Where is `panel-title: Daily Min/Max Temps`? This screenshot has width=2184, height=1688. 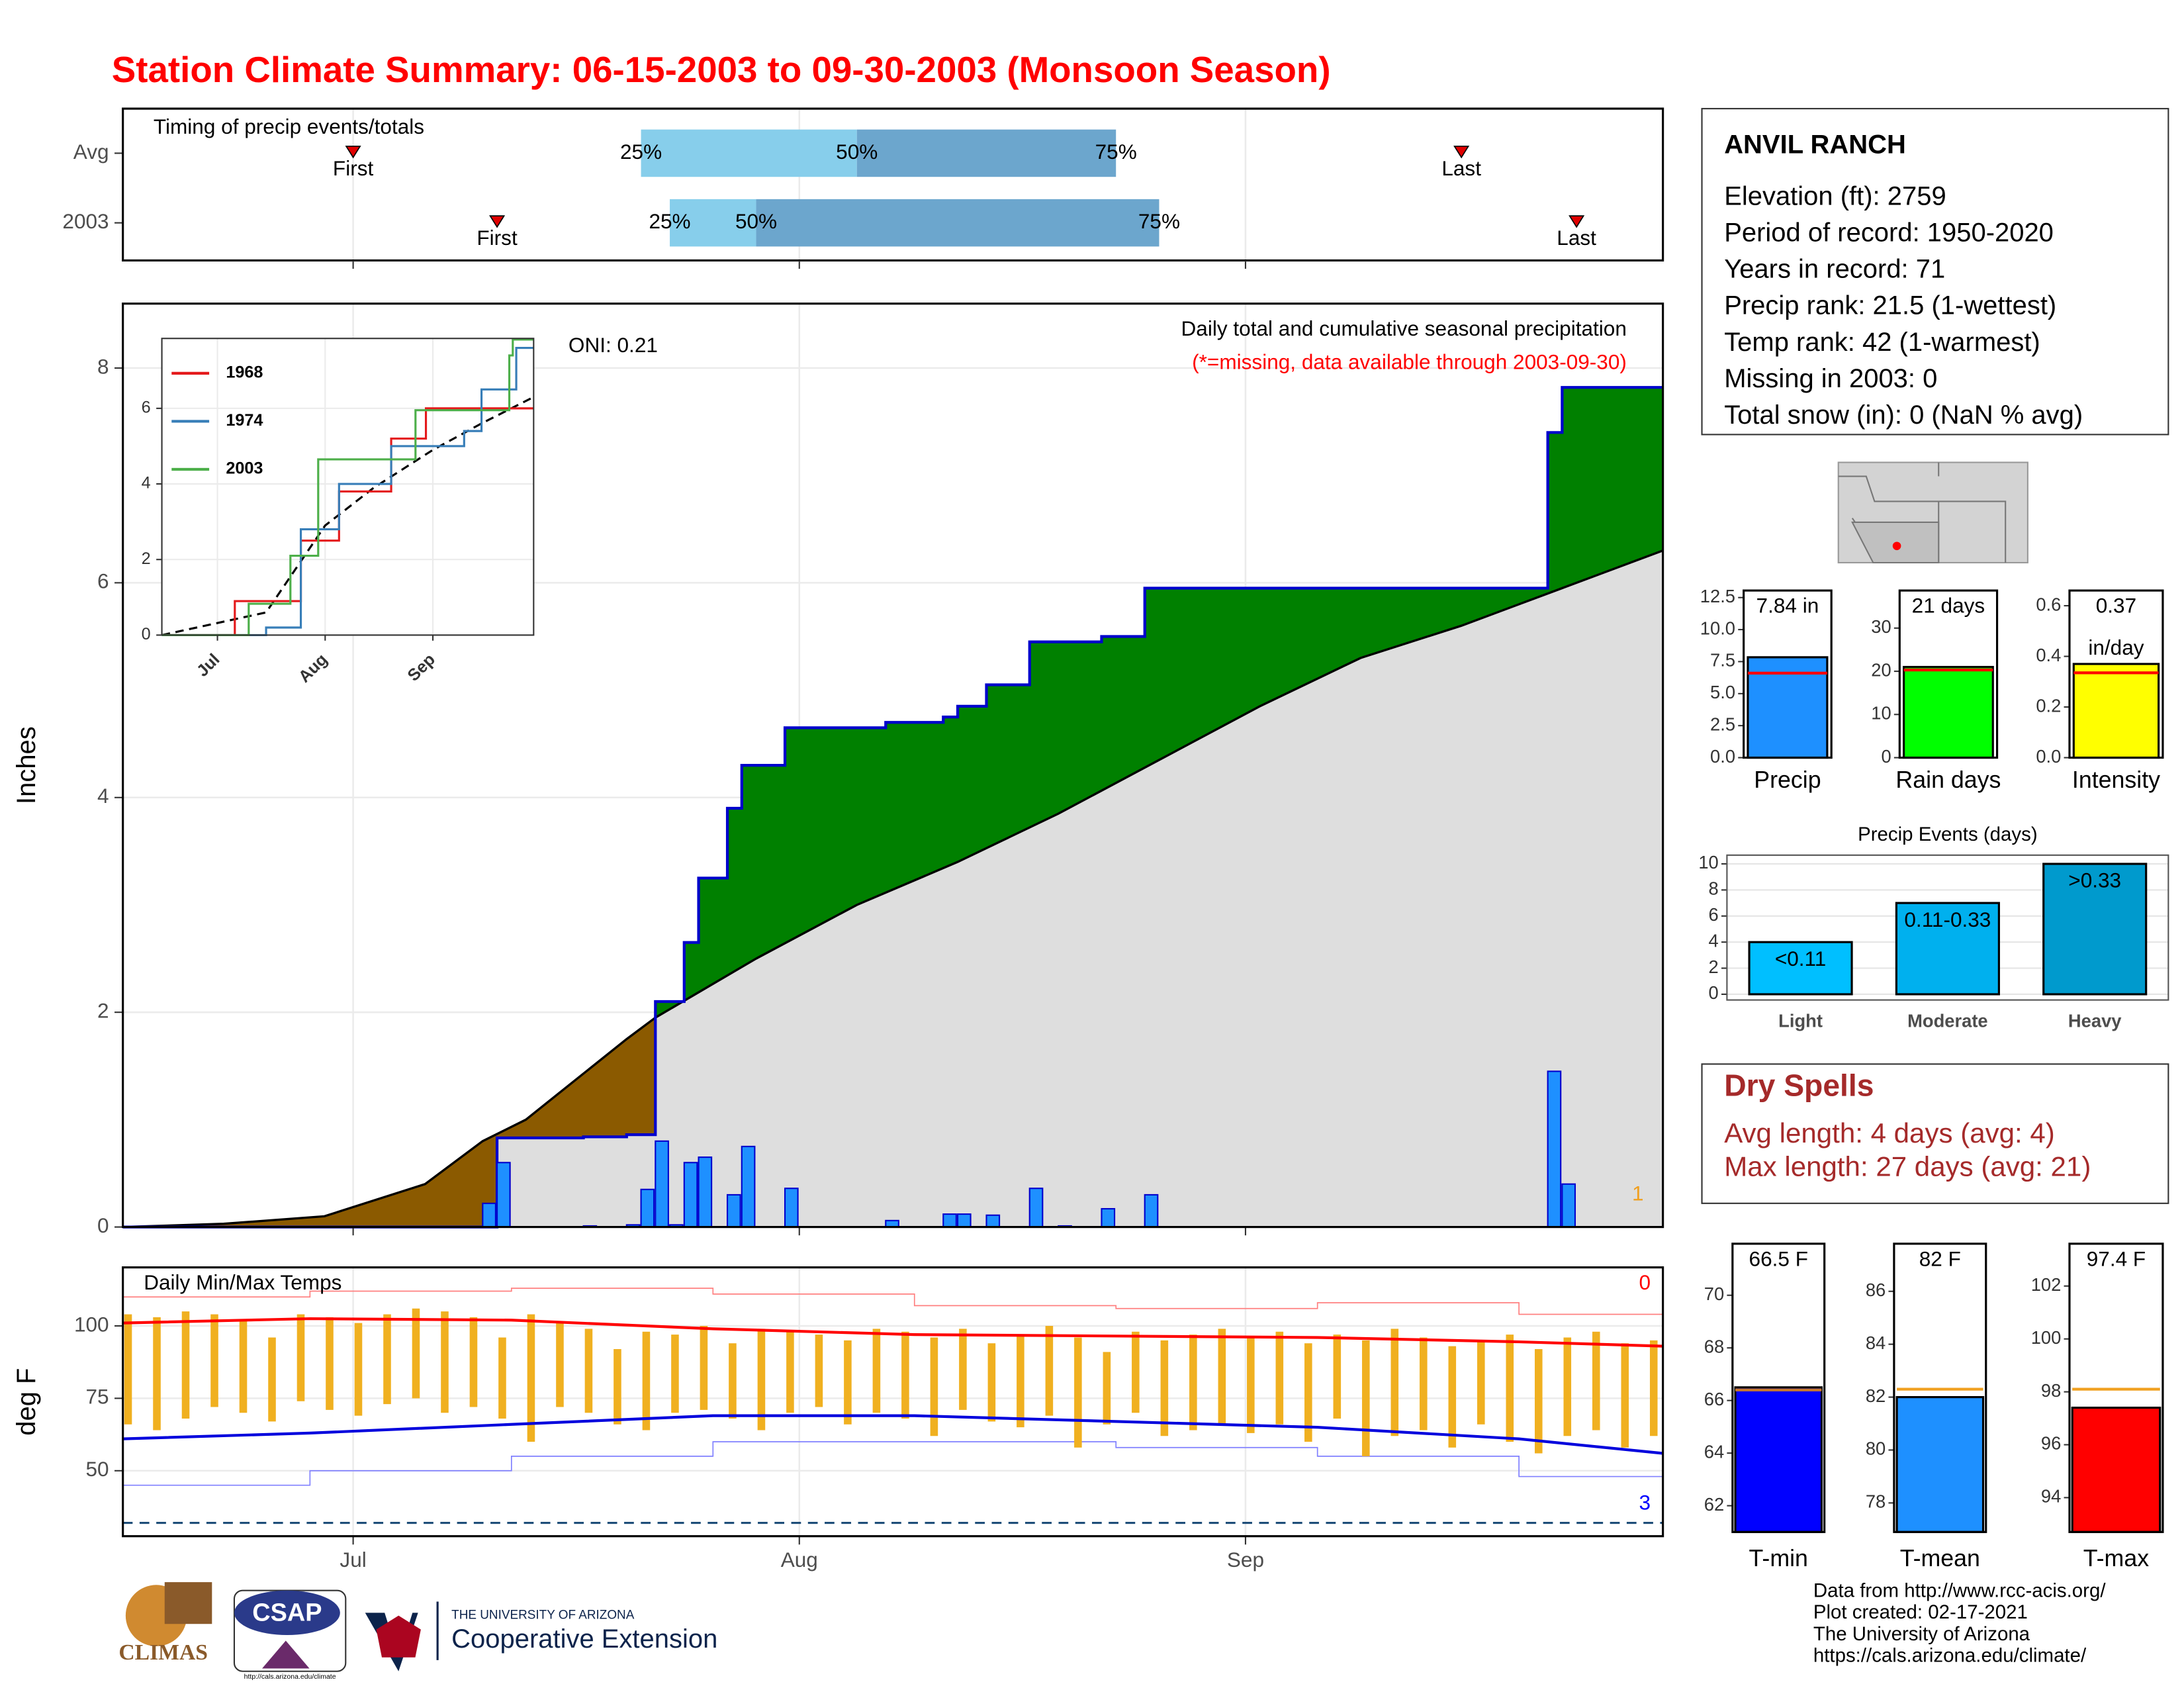
panel-title: Daily Min/Max Temps is located at coordinates (242, 1282).